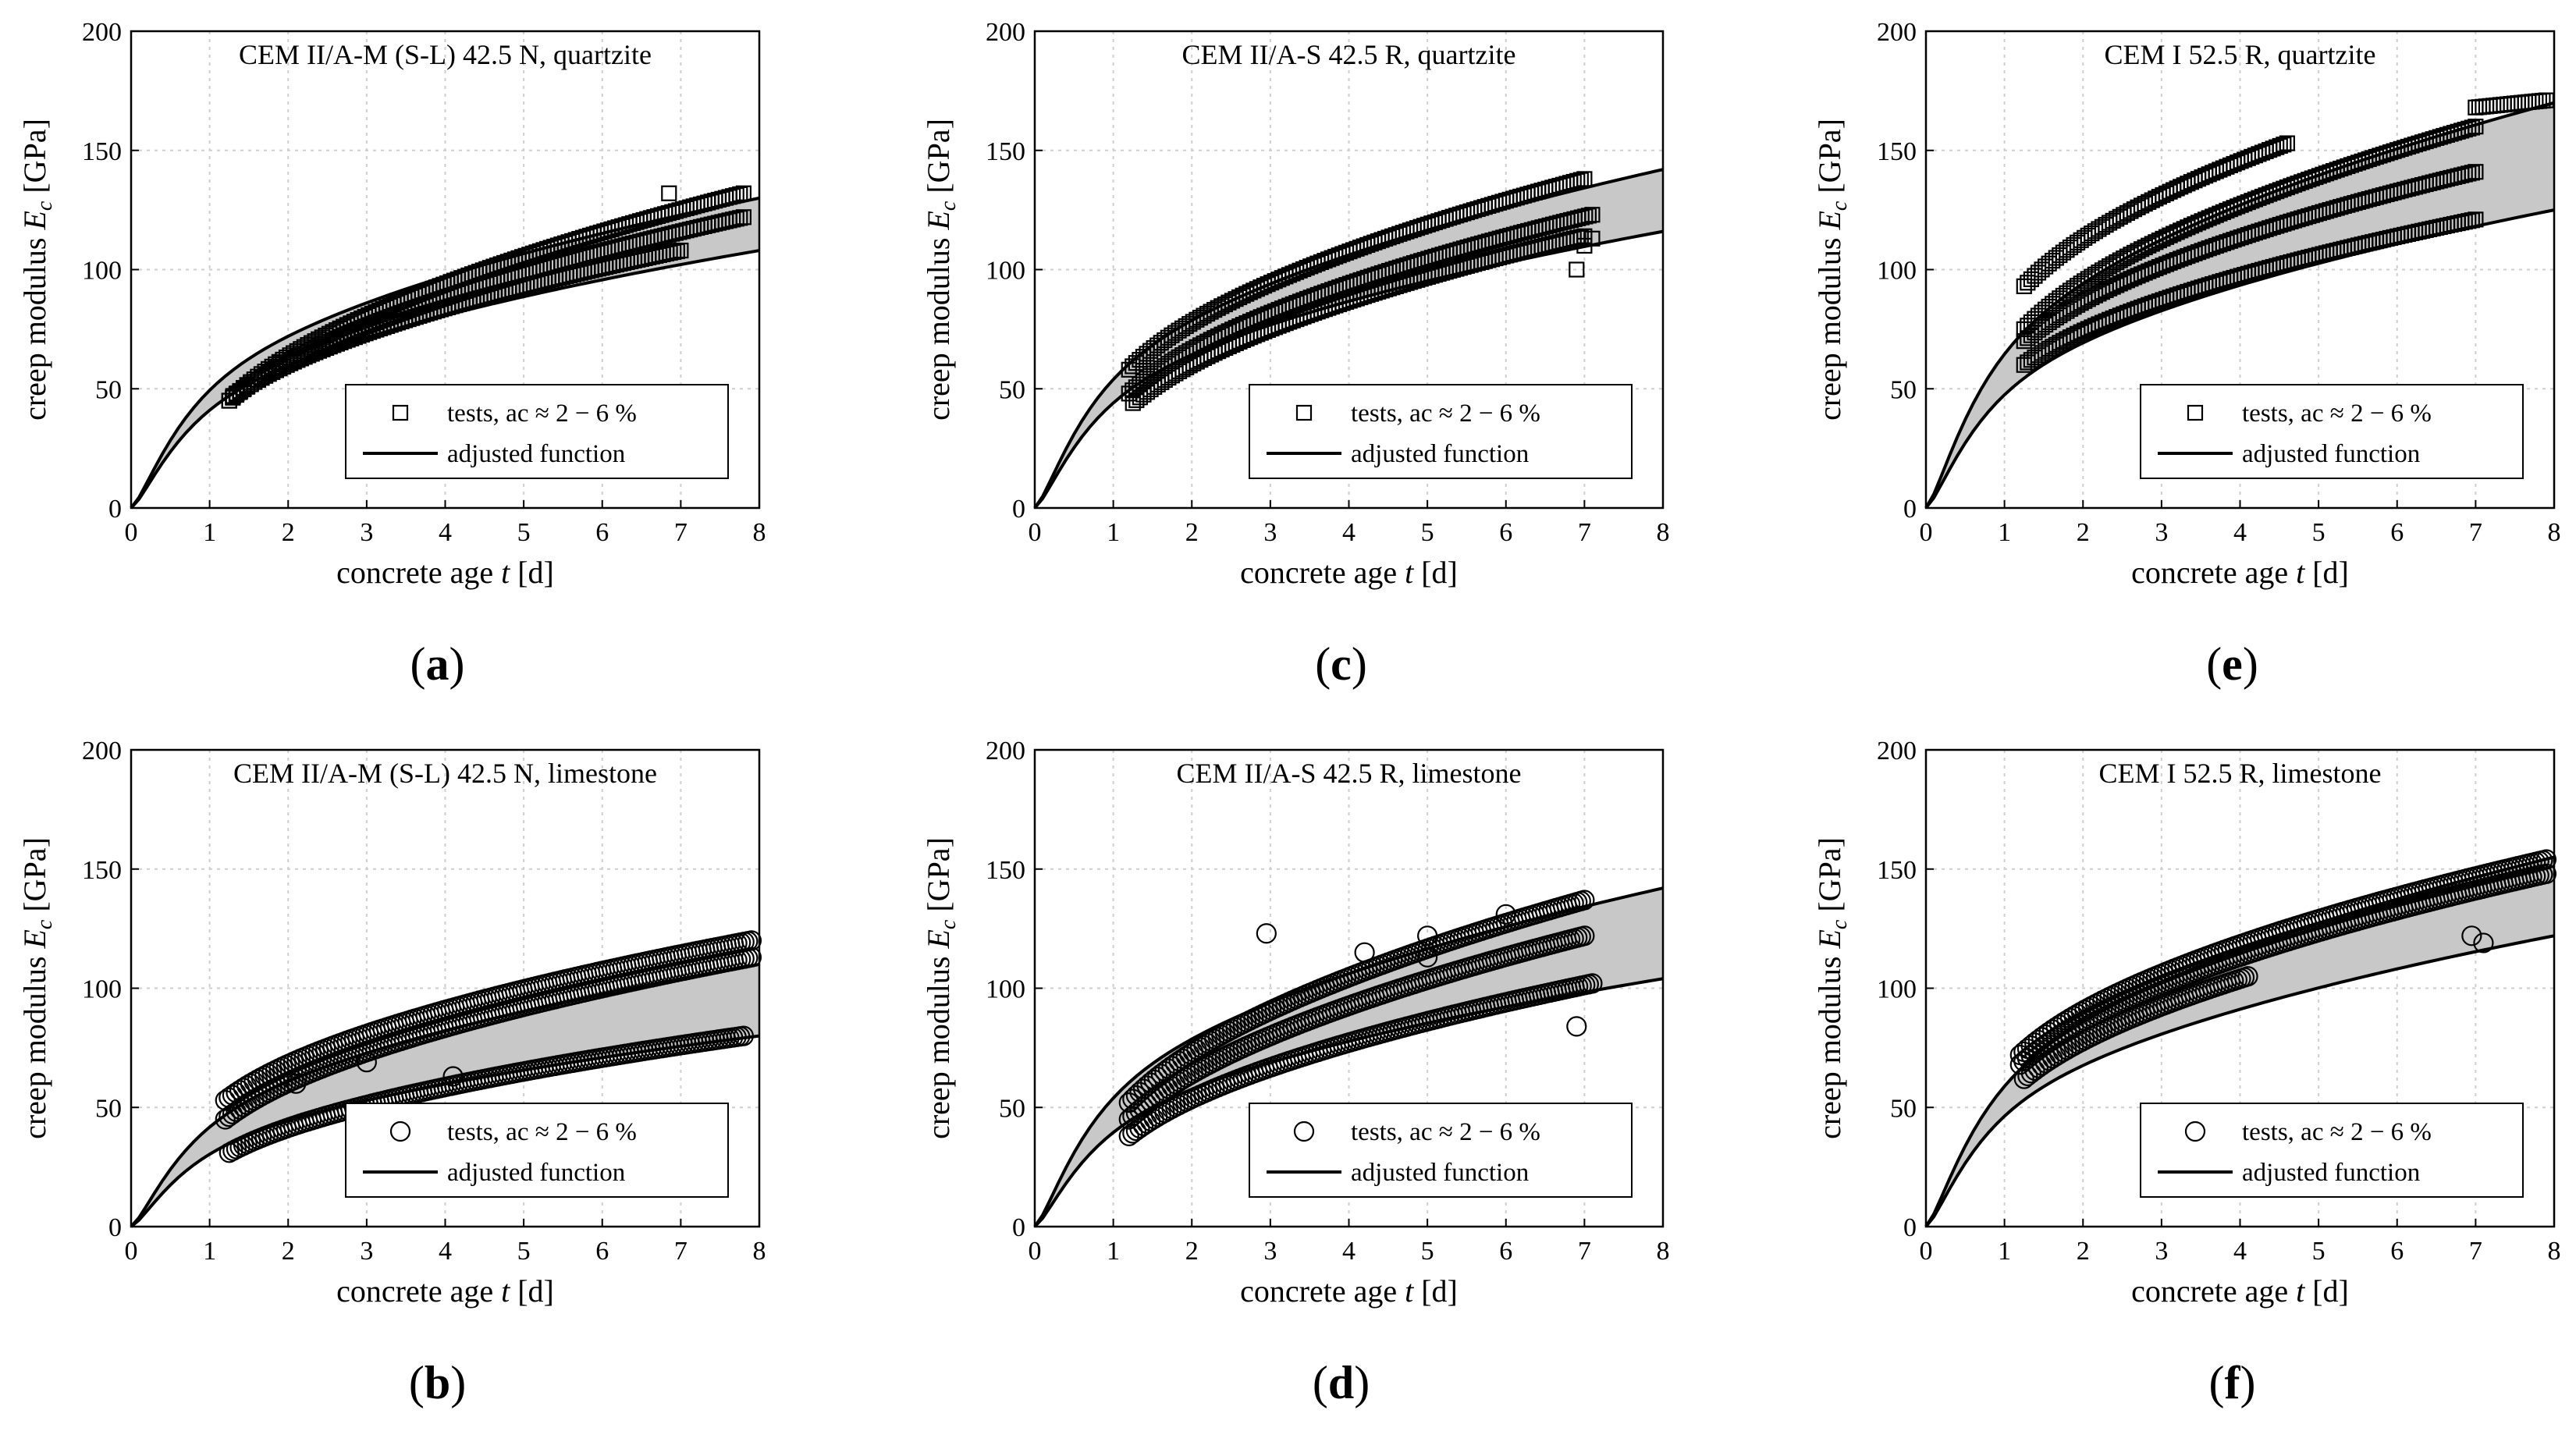  Describe the element at coordinates (1341, 664) in the screenshot. I see `panel-label: (c)` at that location.